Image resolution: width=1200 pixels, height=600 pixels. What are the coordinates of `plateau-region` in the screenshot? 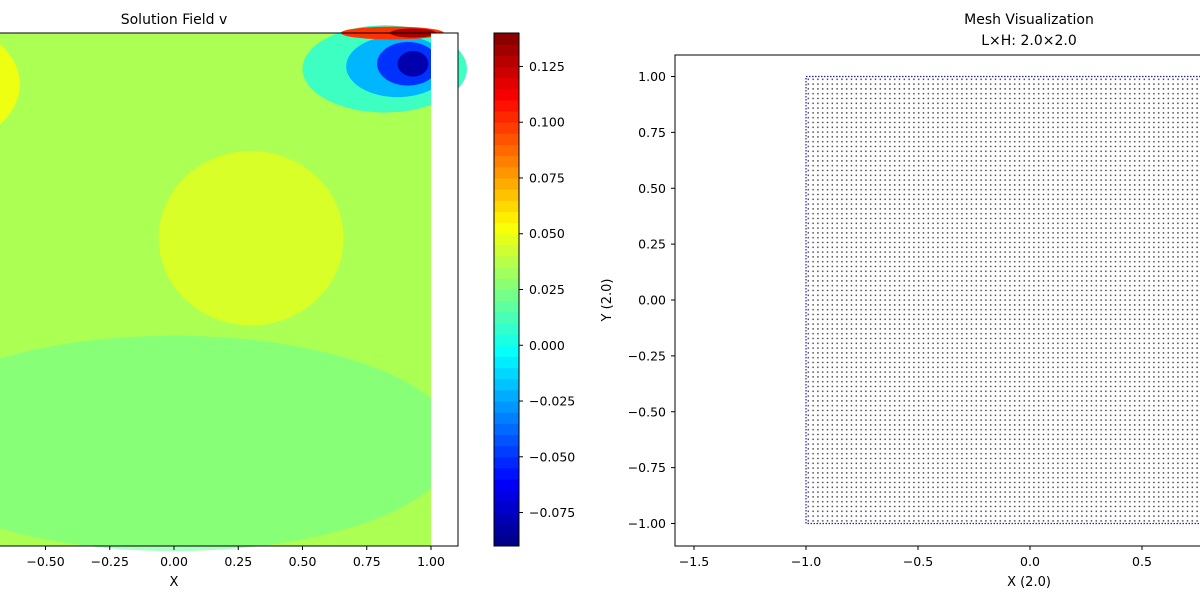 It's located at (251, 238).